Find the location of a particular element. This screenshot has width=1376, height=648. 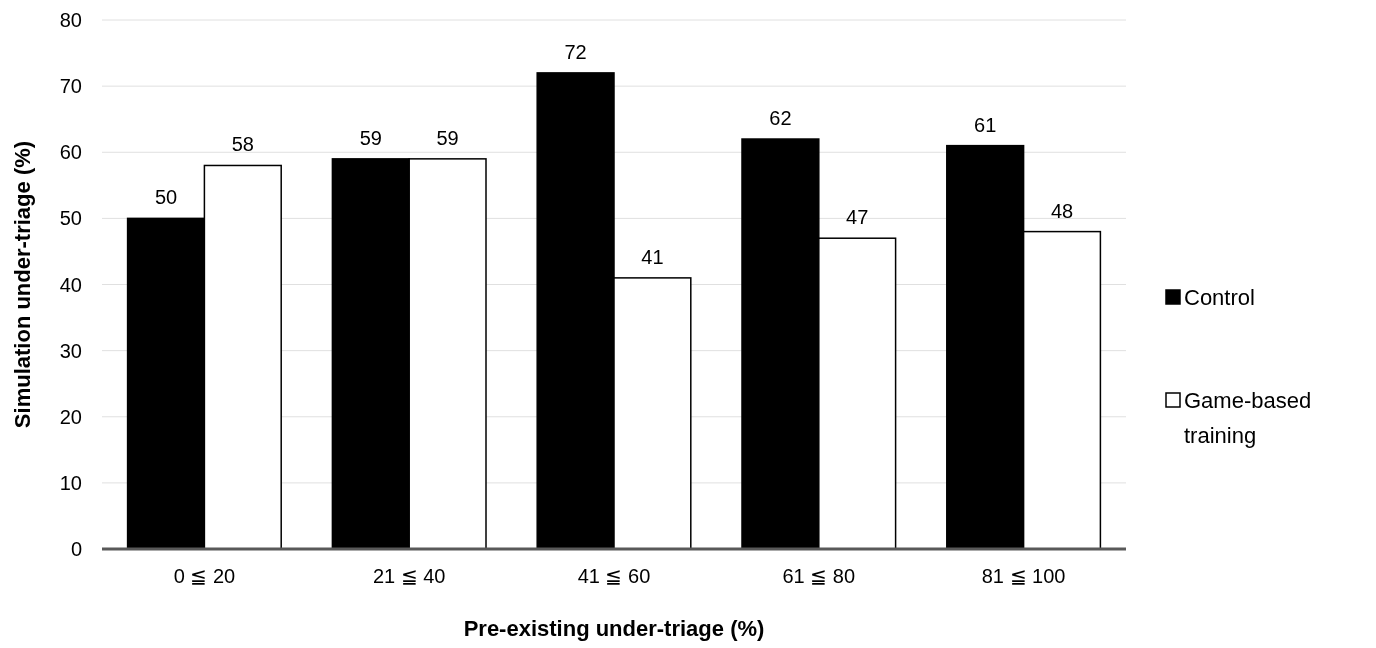

x-tick-label: 81 ≦ 100 is located at coordinates (1023, 576).